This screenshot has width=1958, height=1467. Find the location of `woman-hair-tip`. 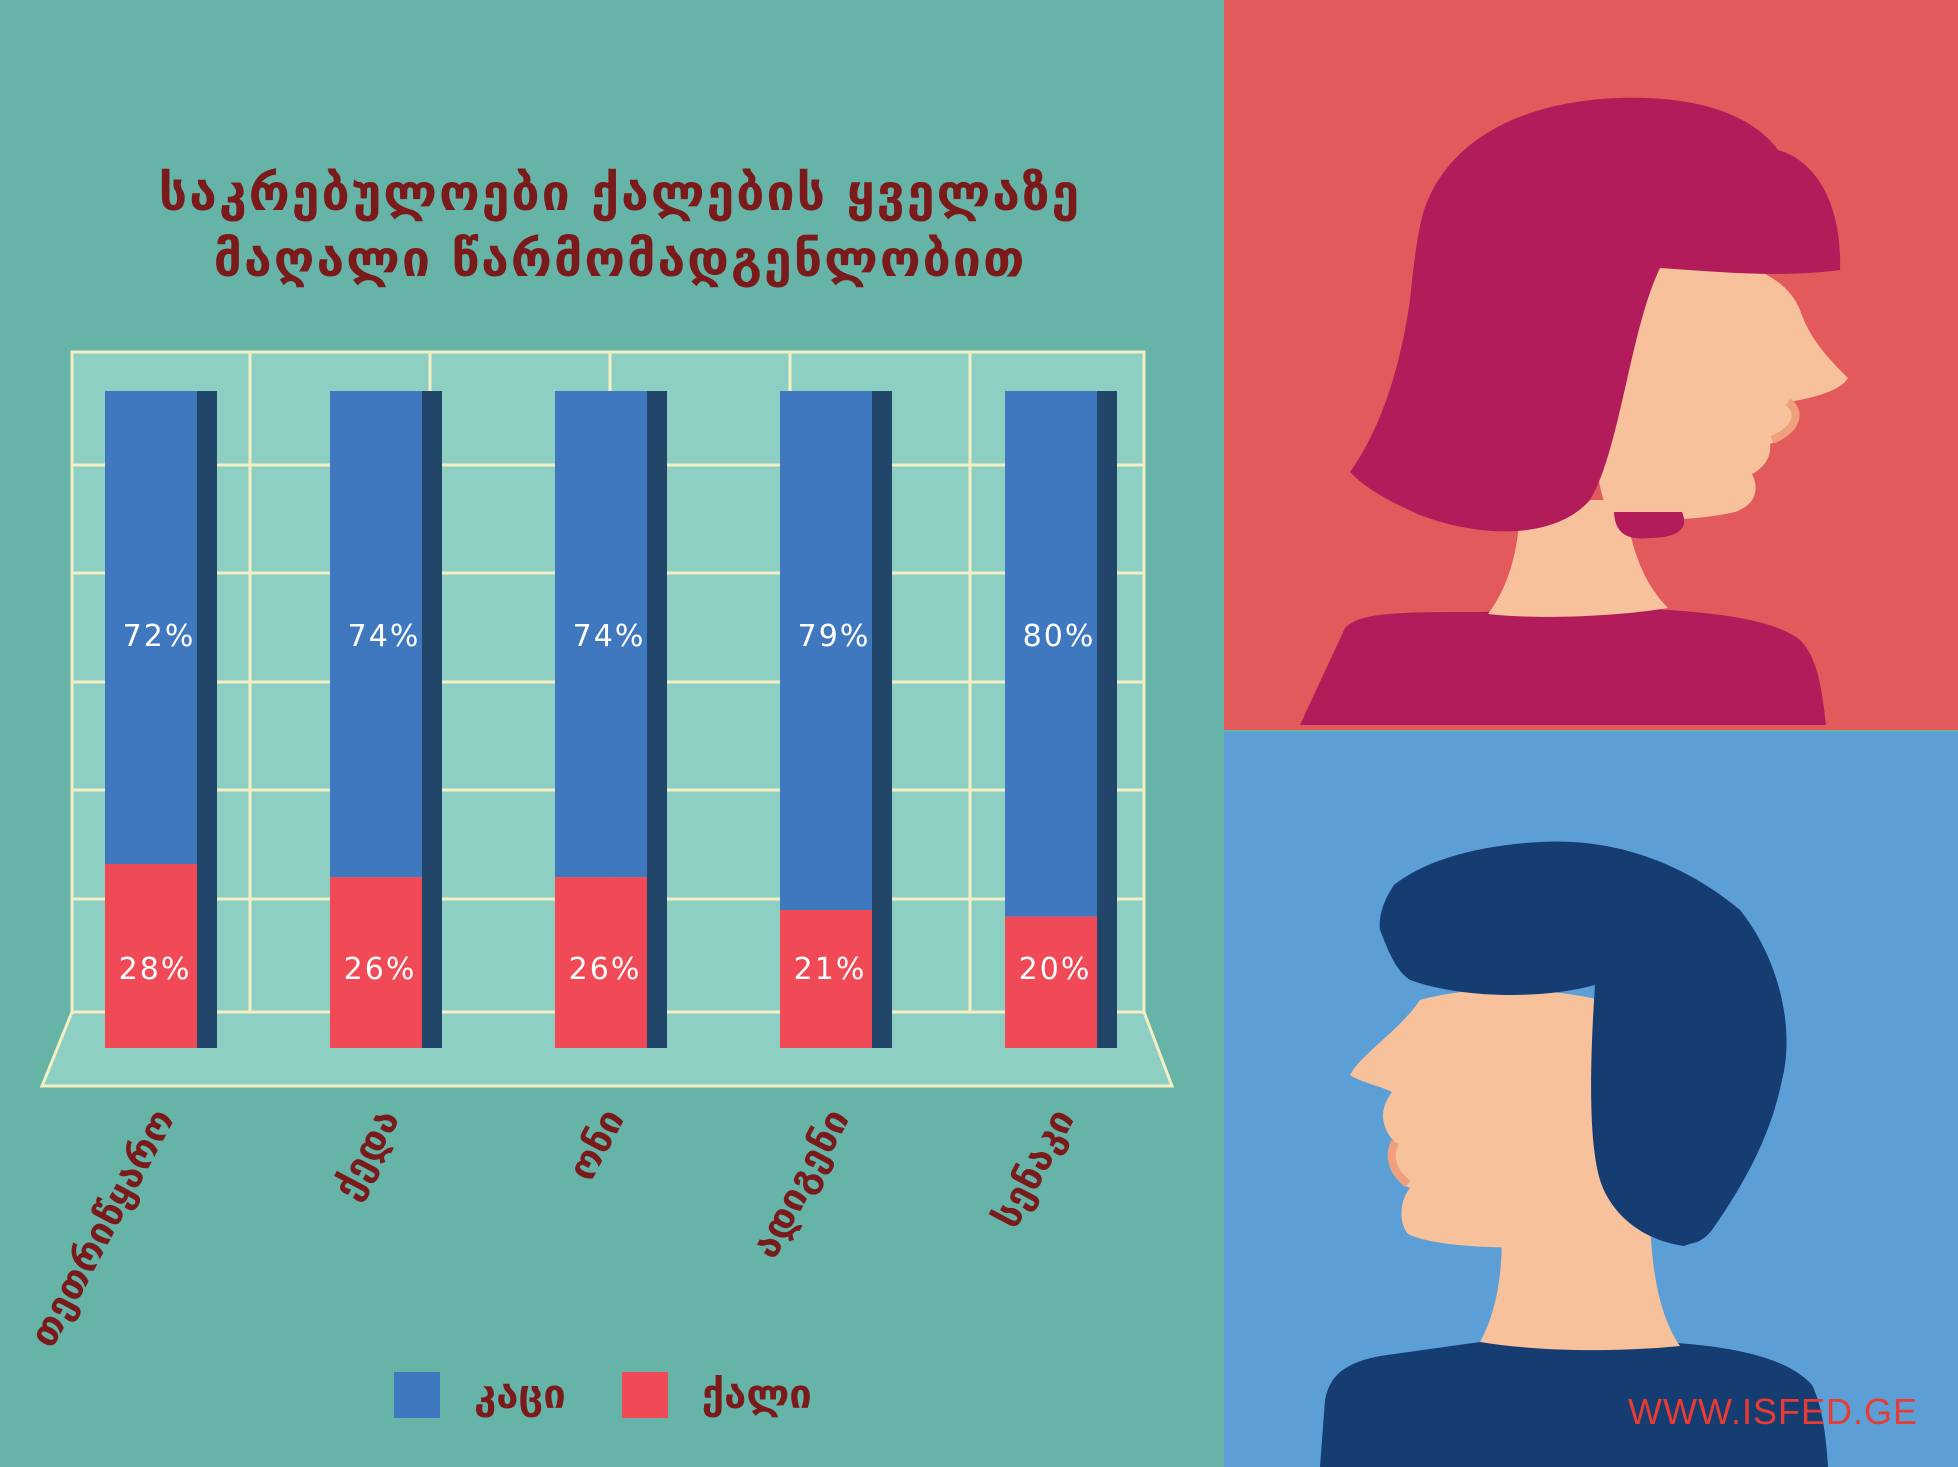

woman-hair-tip is located at coordinates (1649, 525).